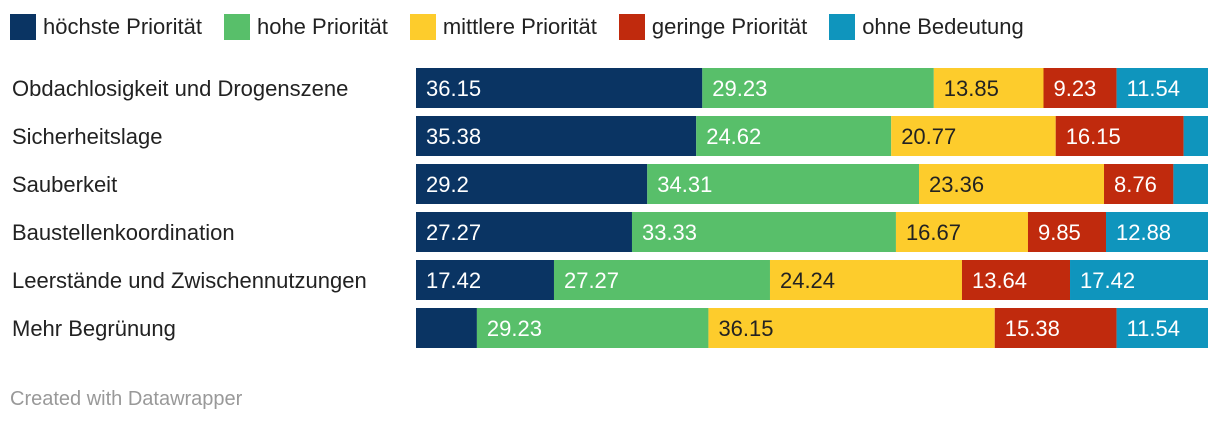 This screenshot has width=1220, height=426. Describe the element at coordinates (928, 136) in the screenshot. I see `data-label: 20.77` at that location.